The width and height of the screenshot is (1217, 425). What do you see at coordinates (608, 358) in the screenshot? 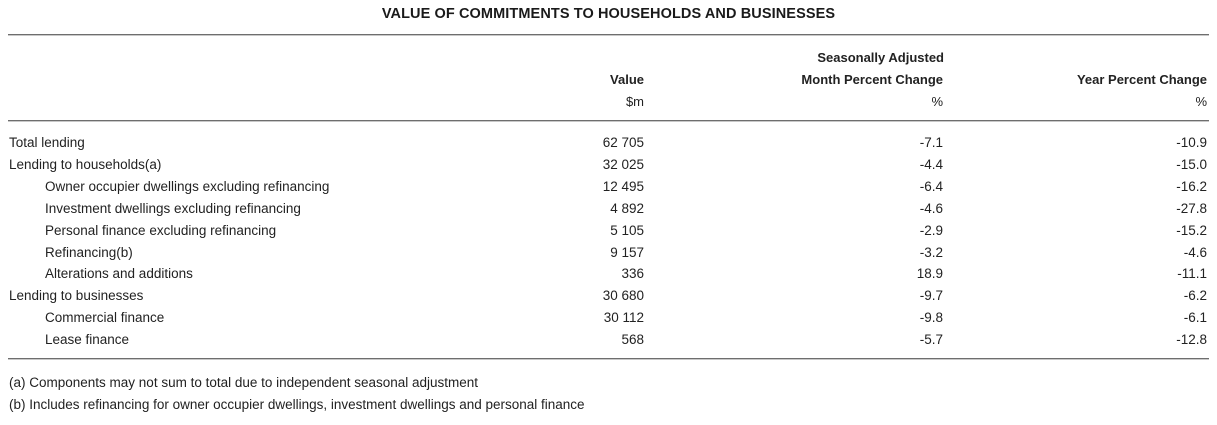
I see `bottom-rule` at bounding box center [608, 358].